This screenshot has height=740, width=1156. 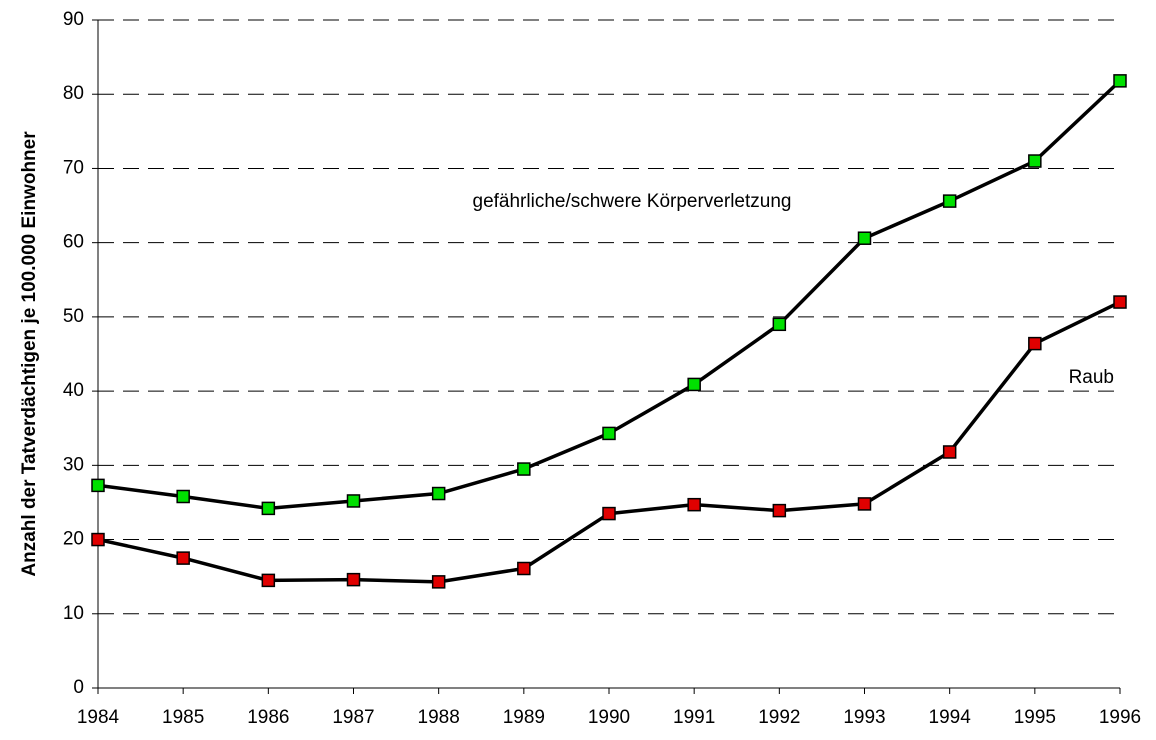 I want to click on x-tick-label: 1995, so click(x=1035, y=717).